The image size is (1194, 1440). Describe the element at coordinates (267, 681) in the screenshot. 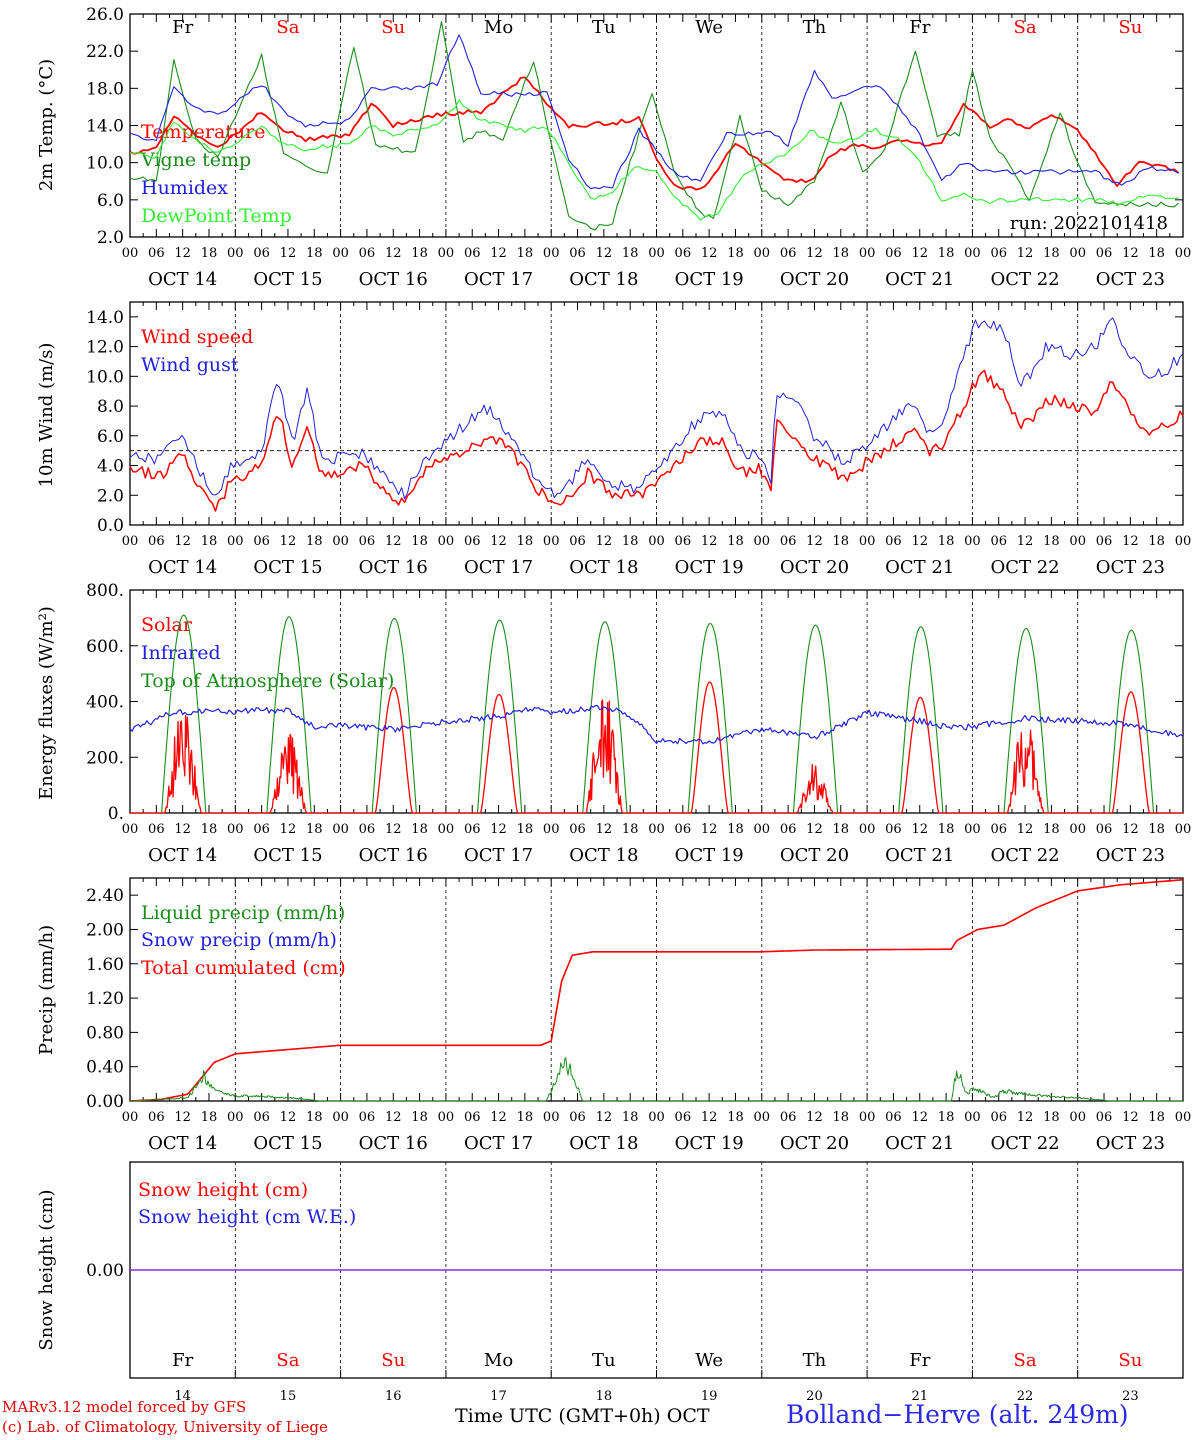

I see `legend-top-of-atmosphere-solar-: Top of Atmosphere (Solar)` at that location.